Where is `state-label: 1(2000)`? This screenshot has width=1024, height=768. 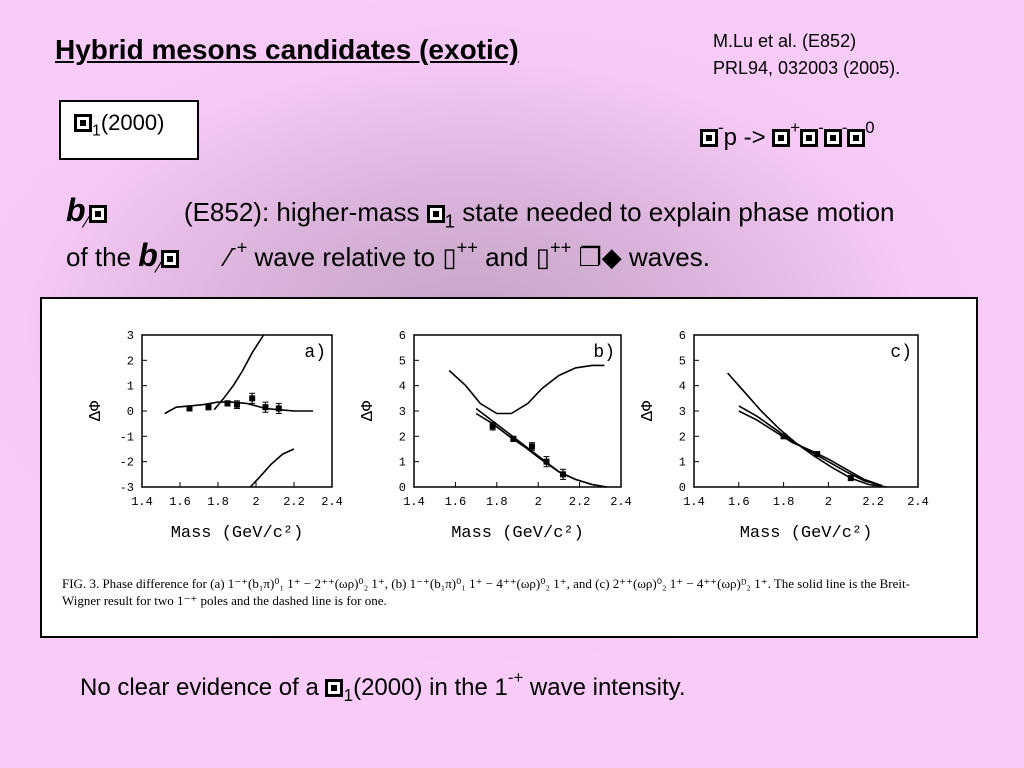
state-label: 1(2000) is located at coordinates (119, 125).